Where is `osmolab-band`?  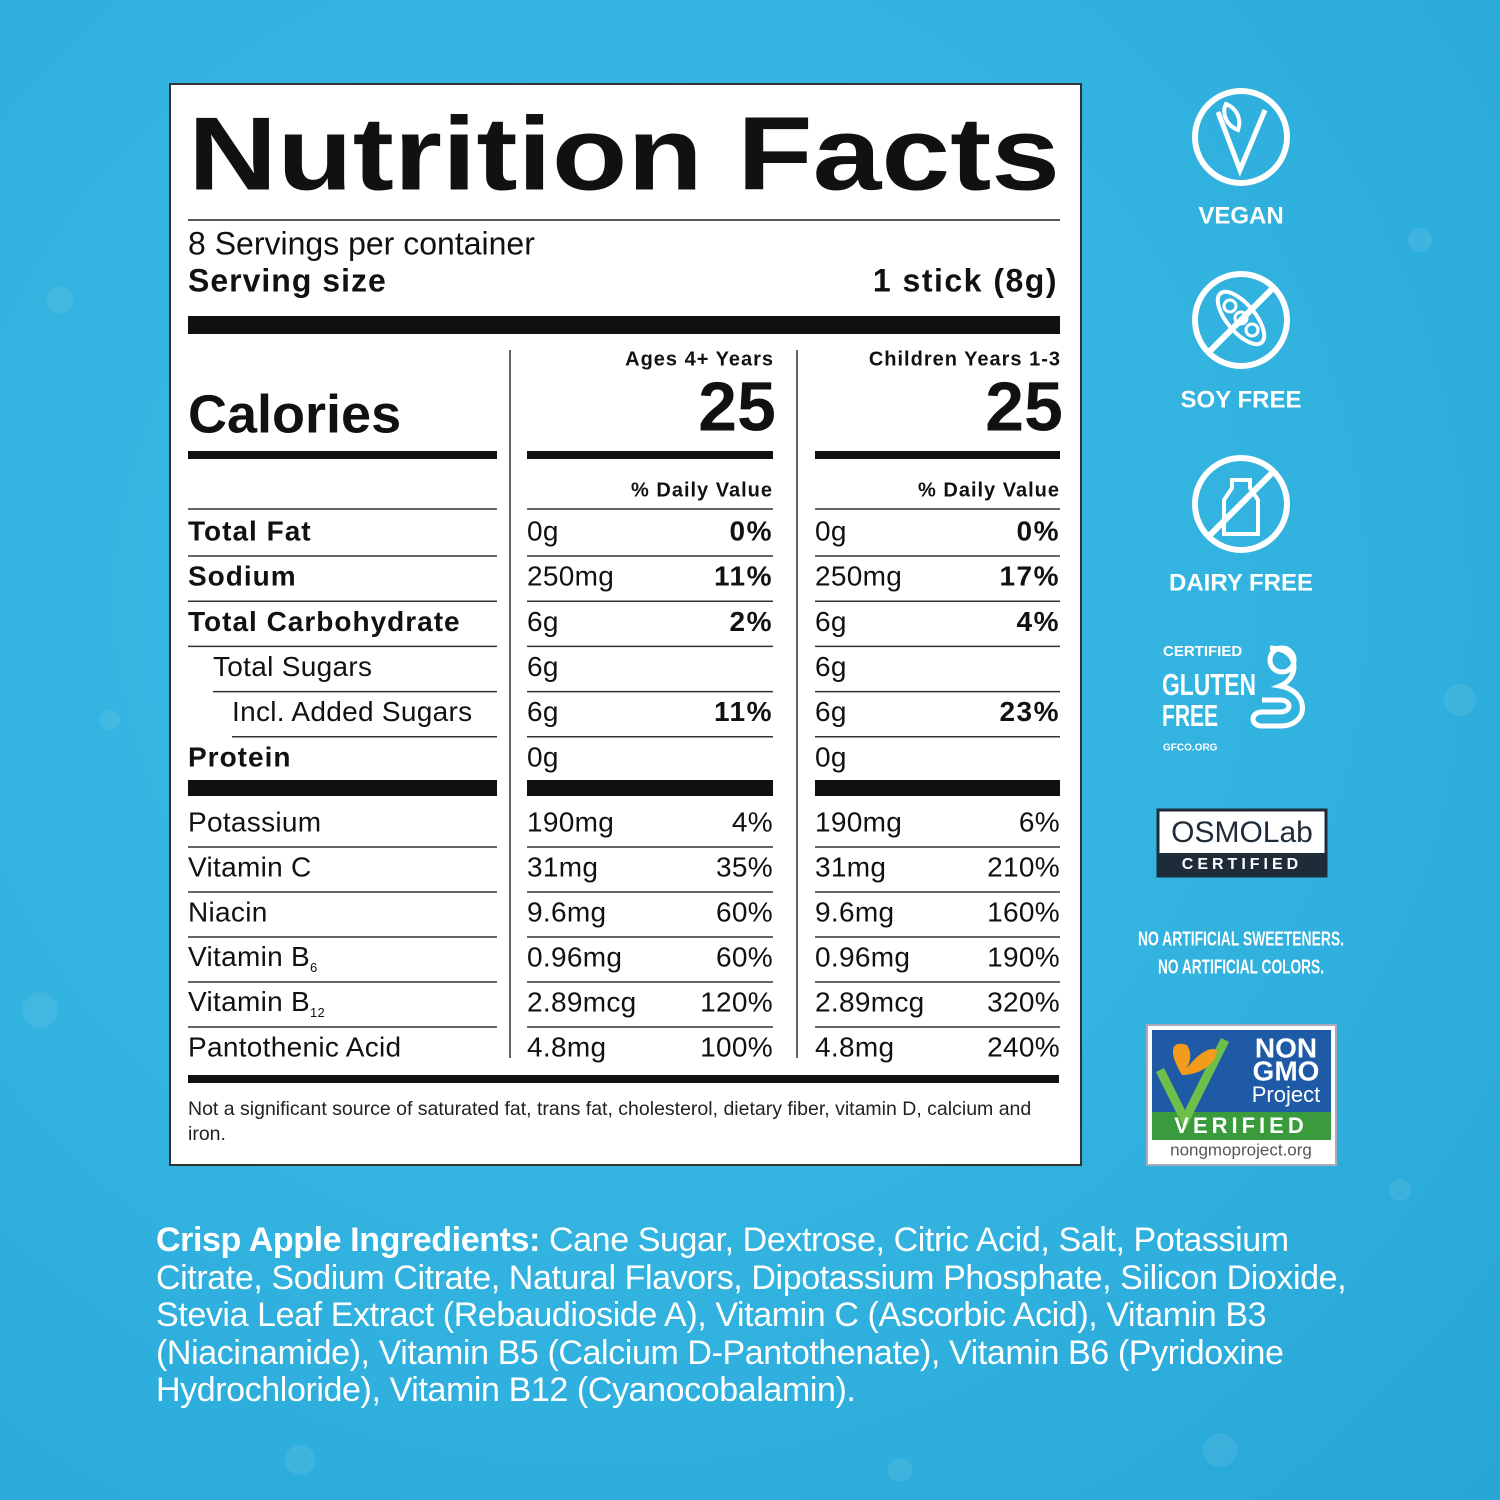
osmolab-band is located at coordinates (1242, 864).